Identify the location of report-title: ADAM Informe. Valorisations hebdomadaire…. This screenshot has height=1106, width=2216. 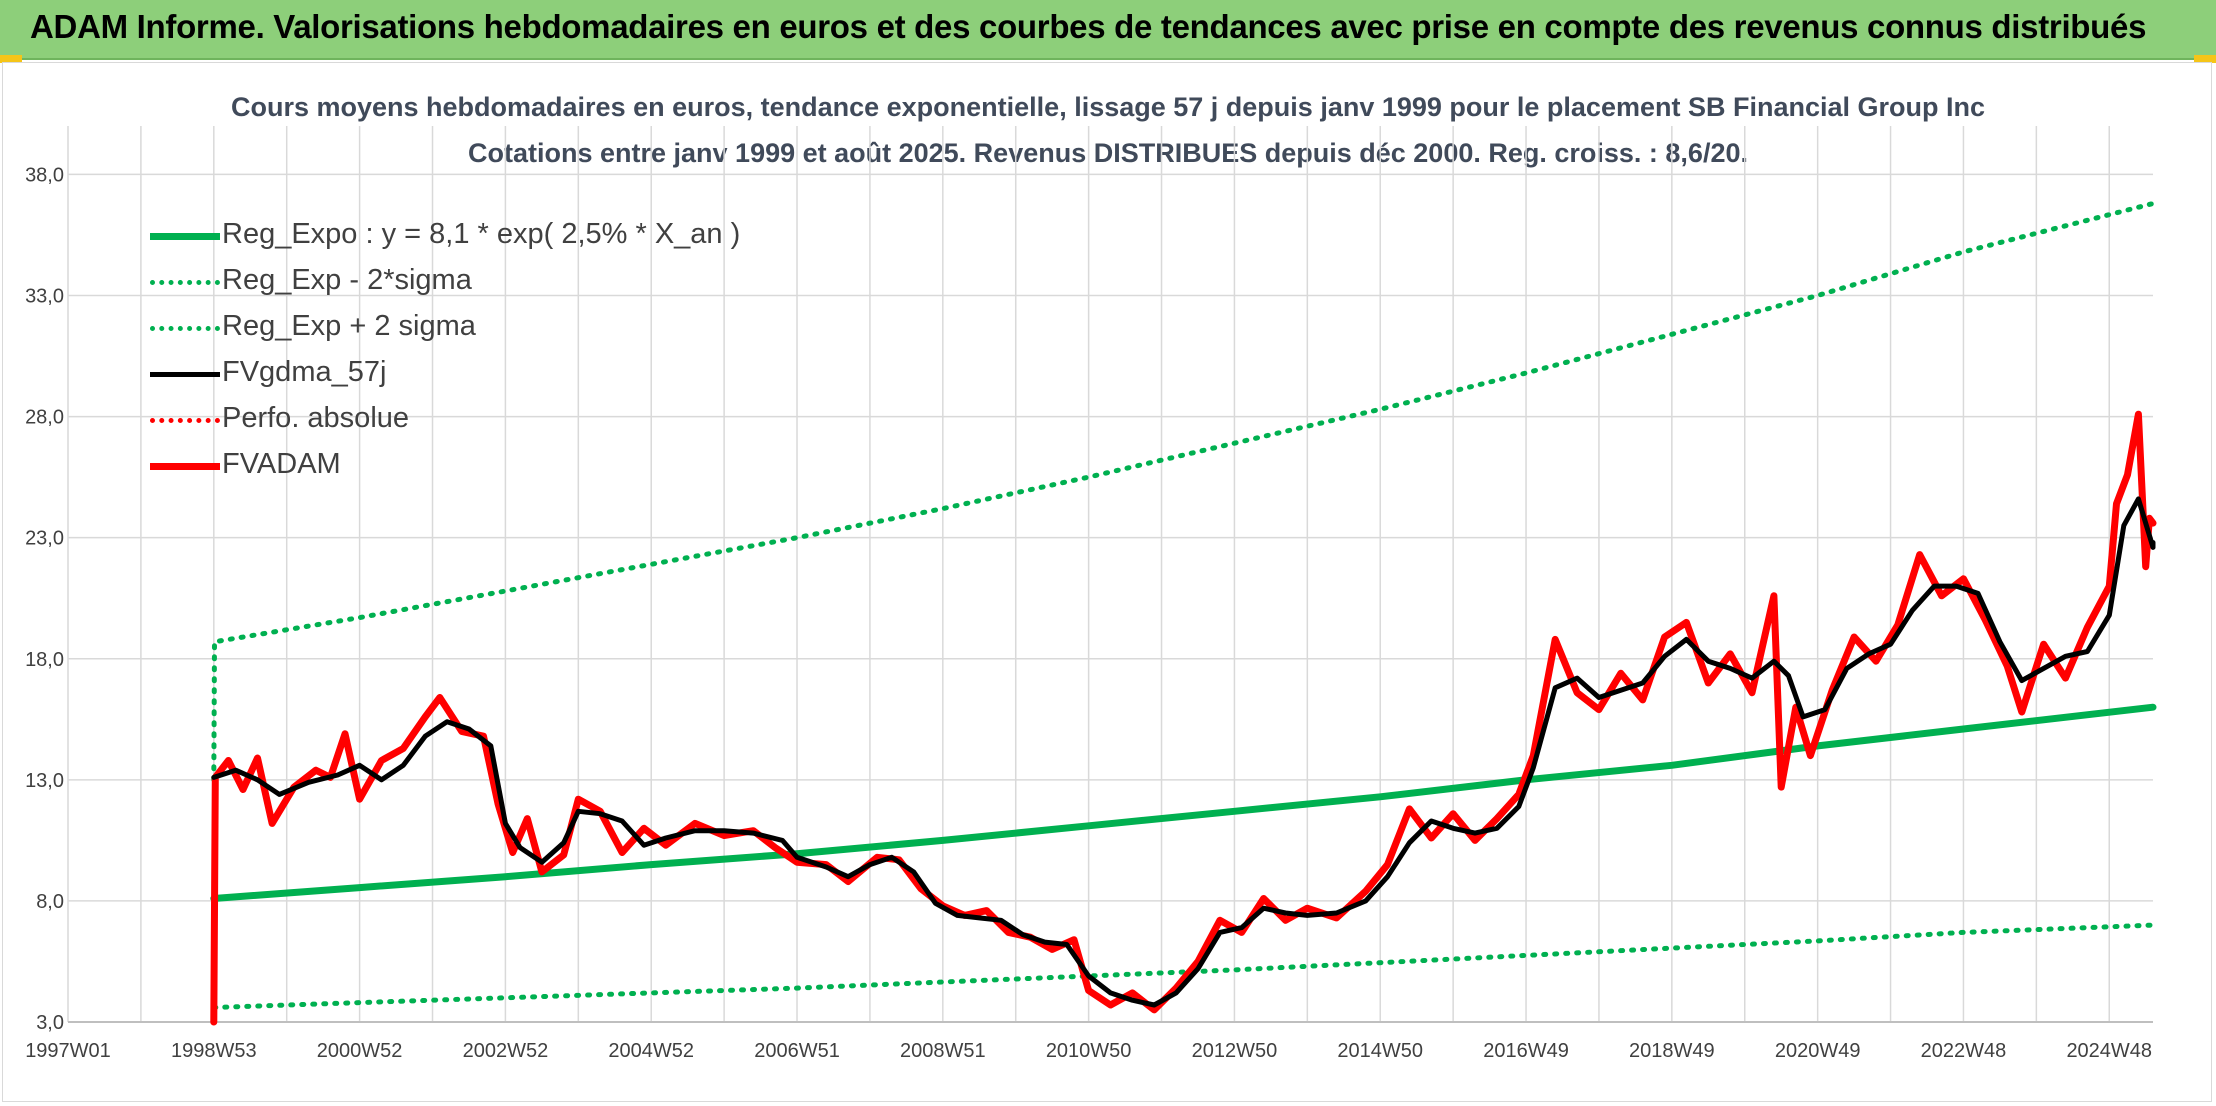
(1088, 26).